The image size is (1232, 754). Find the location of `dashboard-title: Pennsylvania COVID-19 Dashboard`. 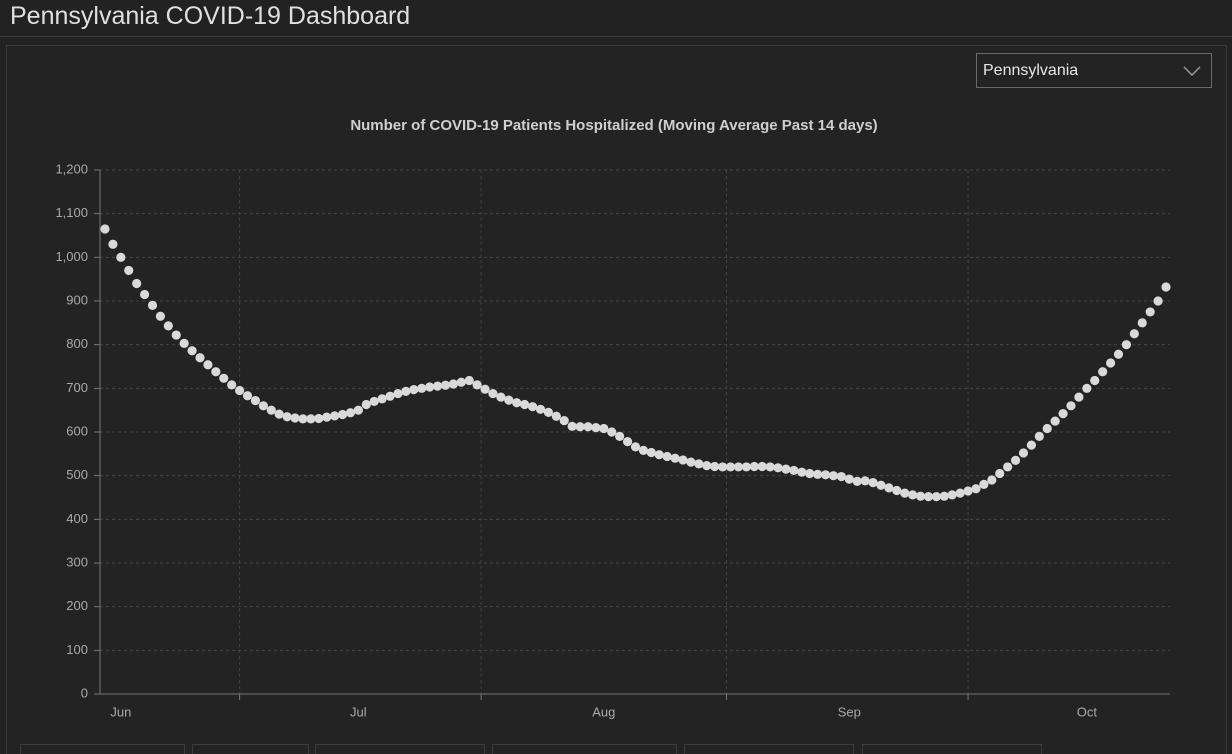

dashboard-title: Pennsylvania COVID-19 Dashboard is located at coordinates (210, 16).